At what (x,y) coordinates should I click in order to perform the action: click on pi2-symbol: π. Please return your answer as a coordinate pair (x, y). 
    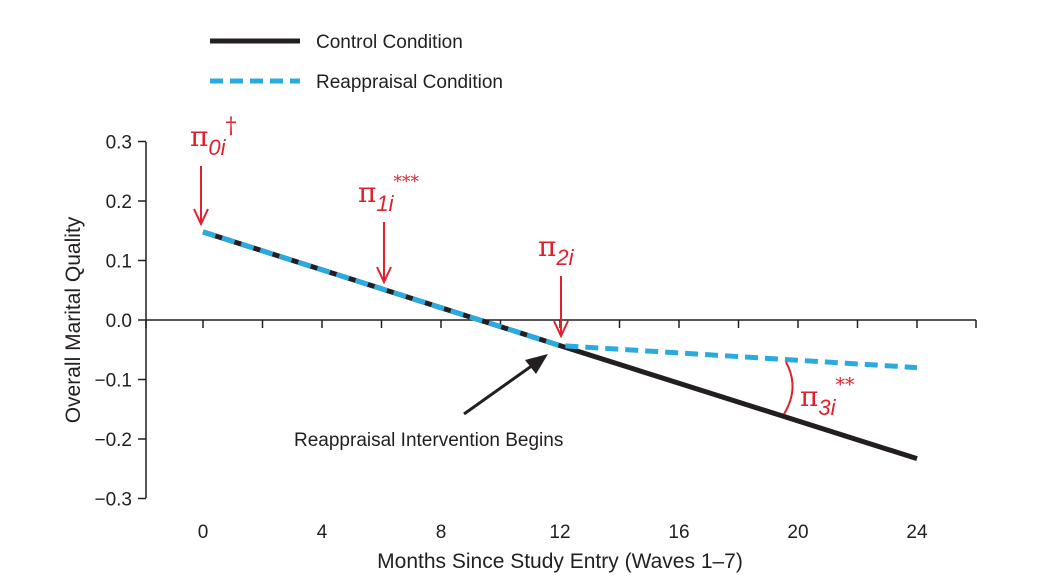
    Looking at the image, I should click on (547, 246).